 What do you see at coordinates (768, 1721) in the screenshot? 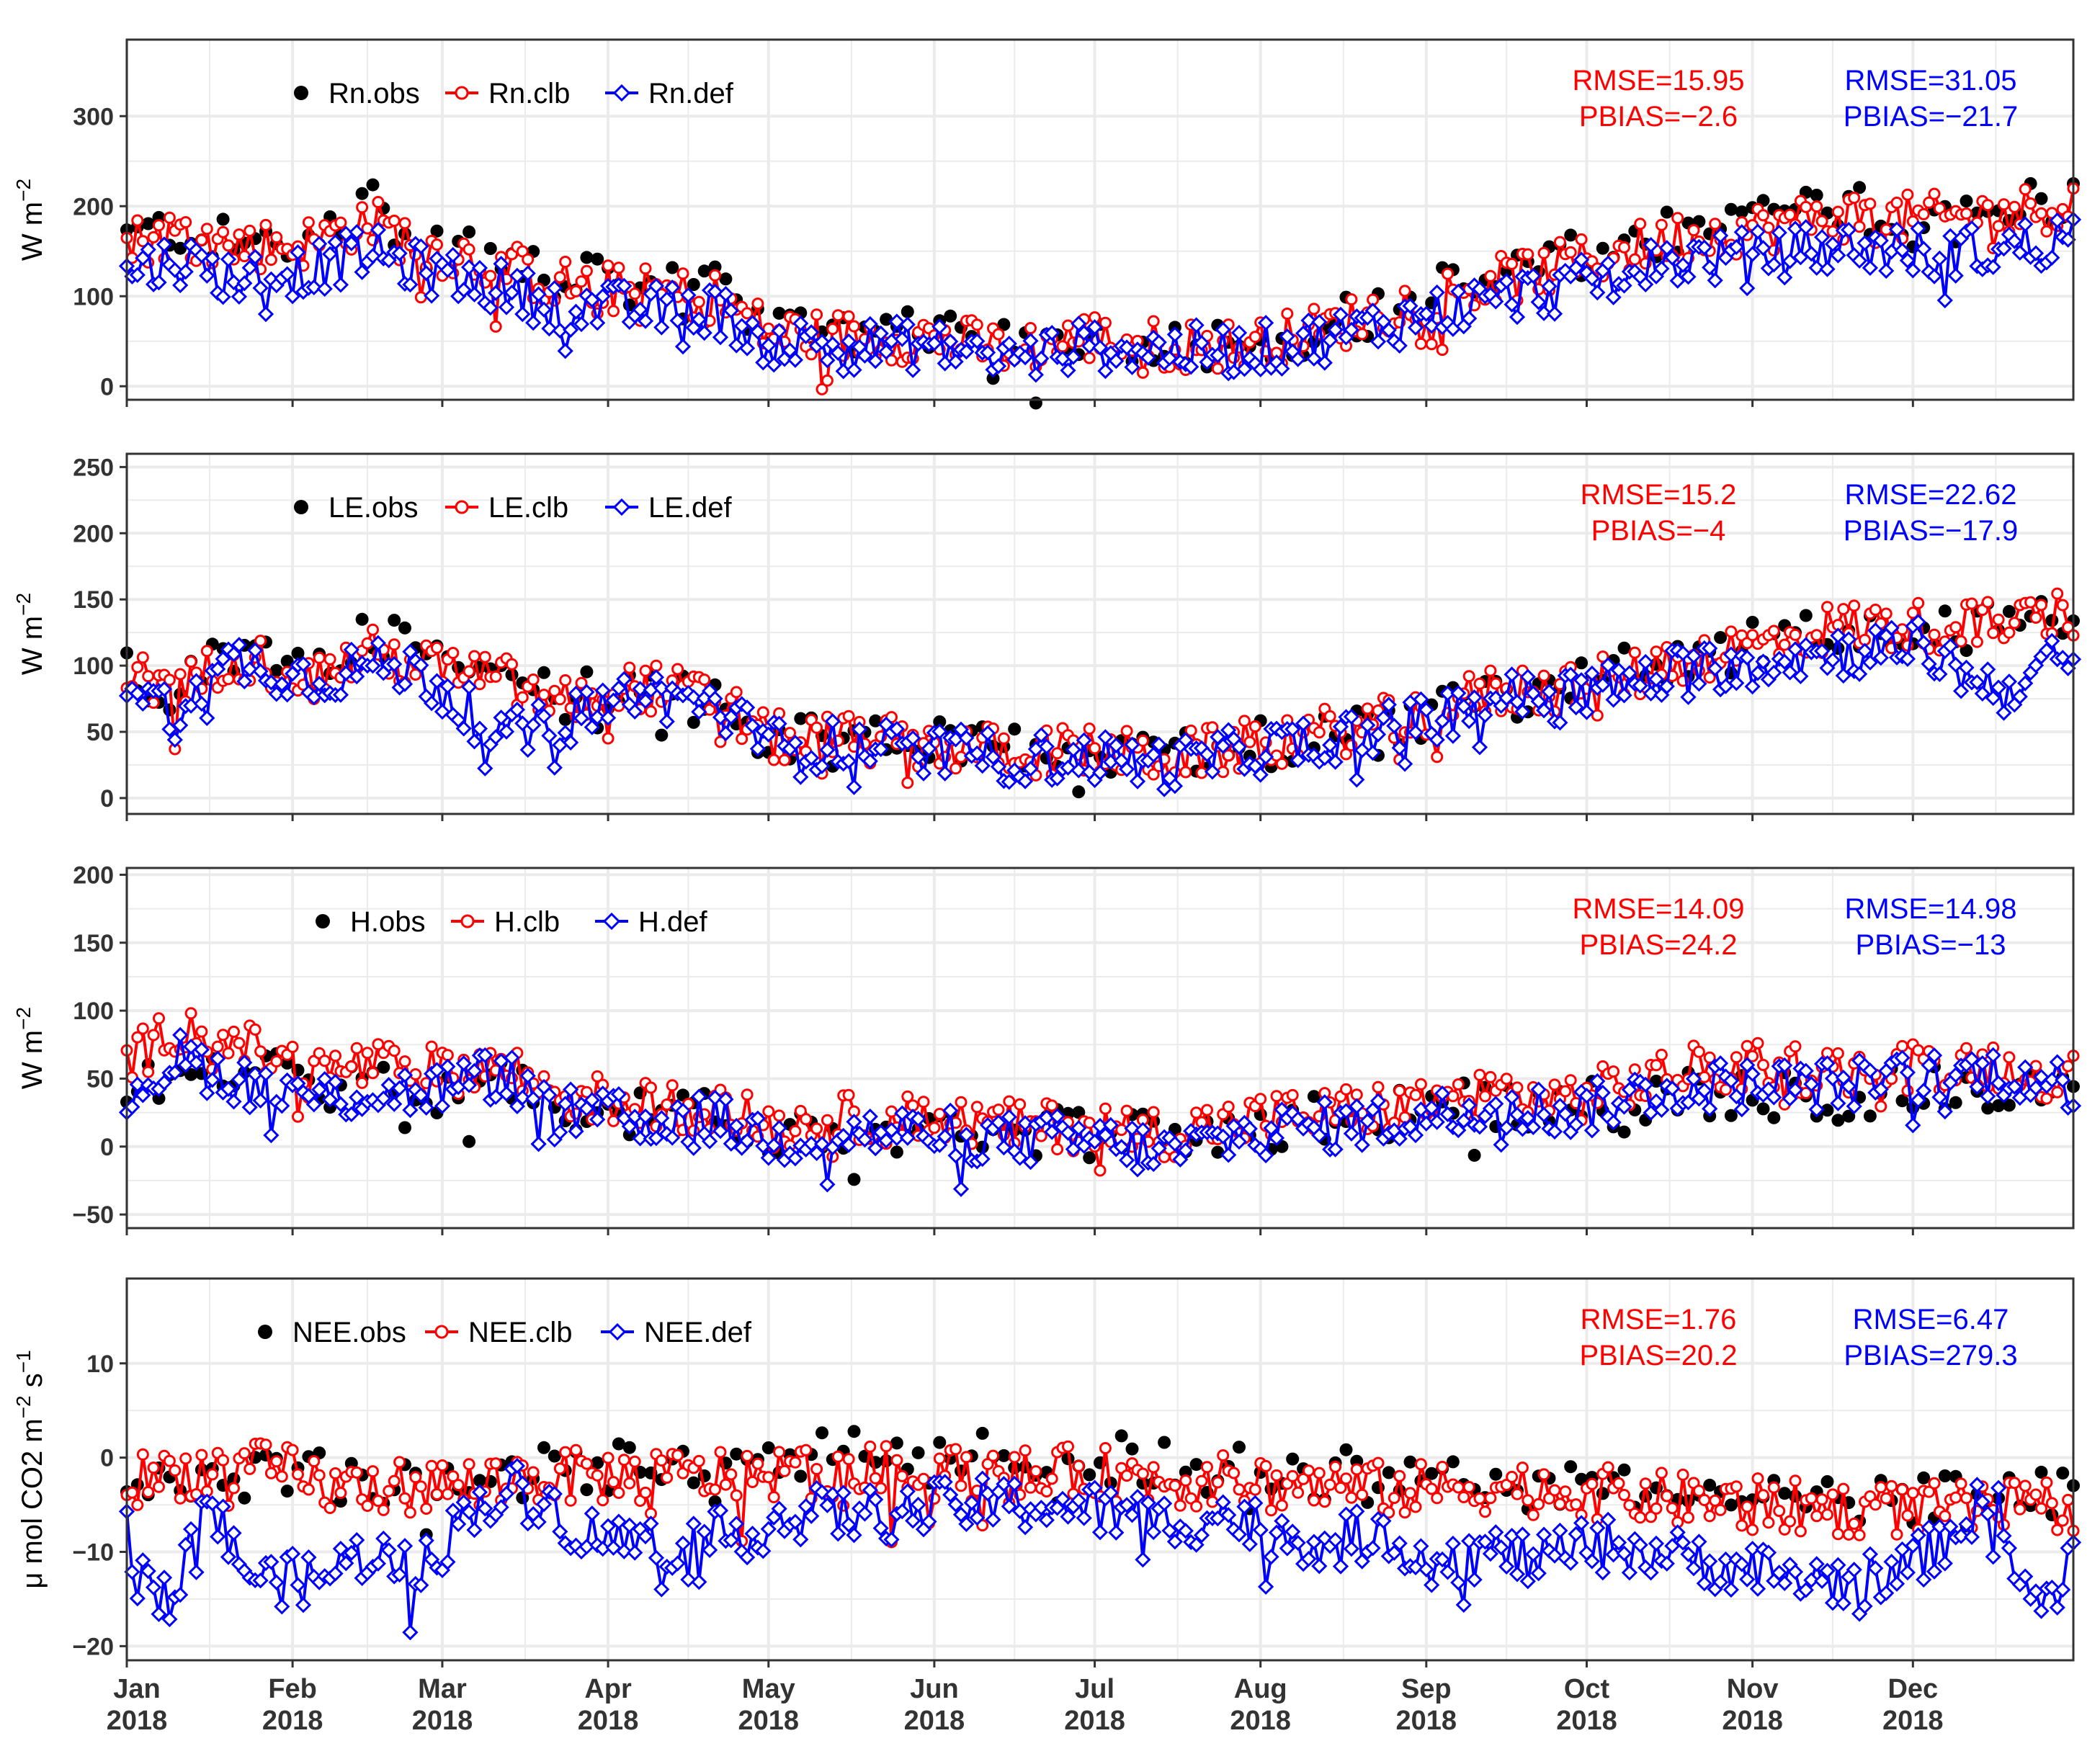
I see `x-tick-year: 2018` at bounding box center [768, 1721].